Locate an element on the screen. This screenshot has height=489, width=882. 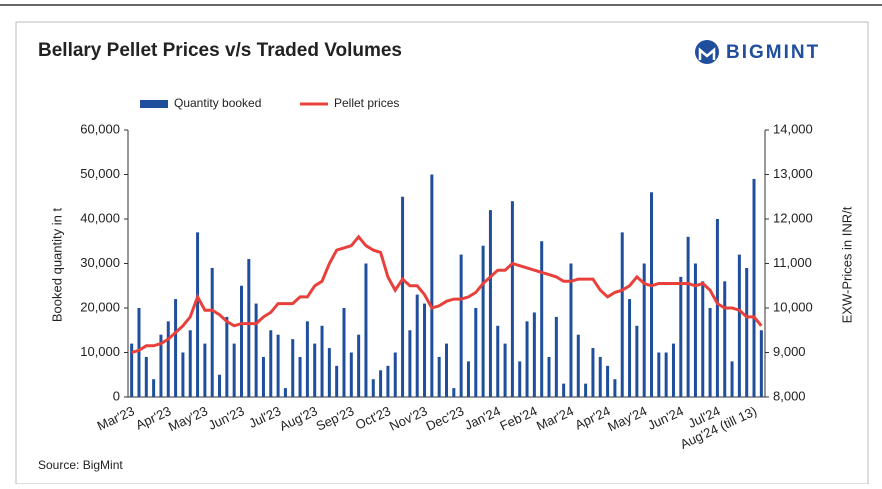
x-tick-label: Jul'23 is located at coordinates (264, 417).